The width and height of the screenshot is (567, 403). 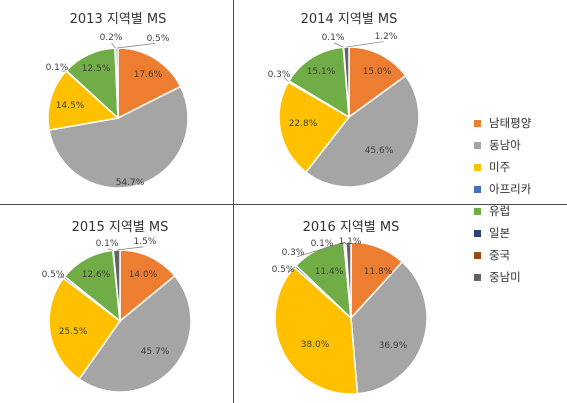 I want to click on chart-title-2: 2014 지역별 MS, so click(x=349, y=19).